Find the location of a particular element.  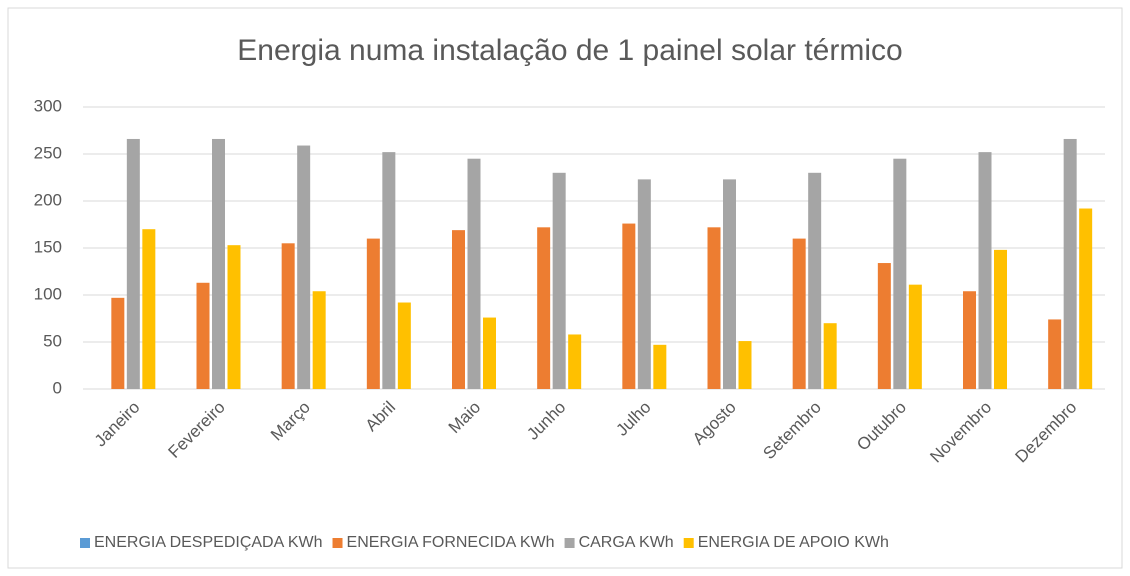

y-tick-label: 150 is located at coordinates (48, 246).